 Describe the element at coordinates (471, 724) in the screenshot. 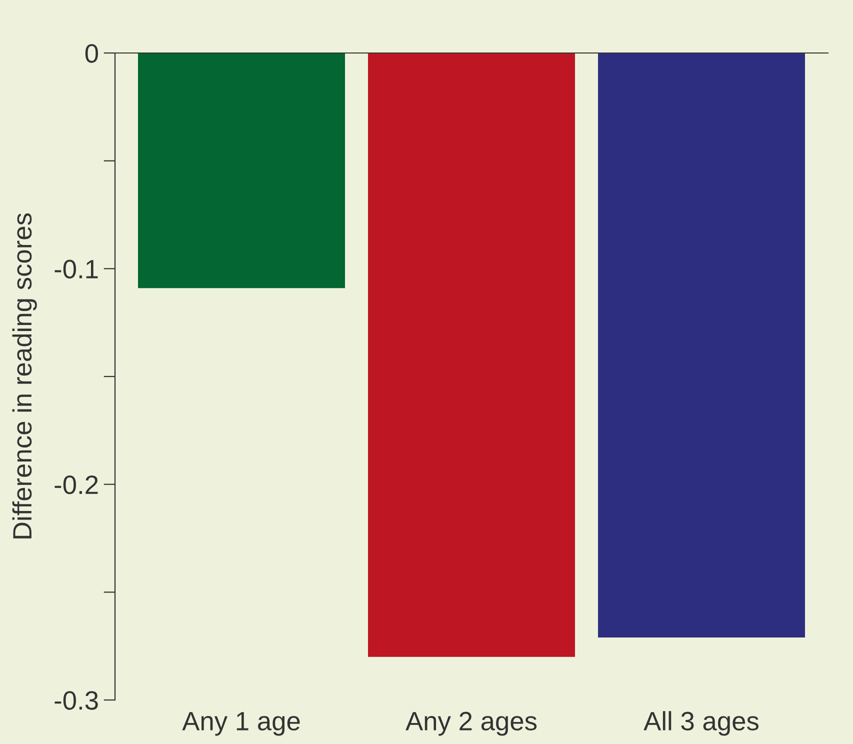

I see `x-tick-label: Any 2 ages` at that location.